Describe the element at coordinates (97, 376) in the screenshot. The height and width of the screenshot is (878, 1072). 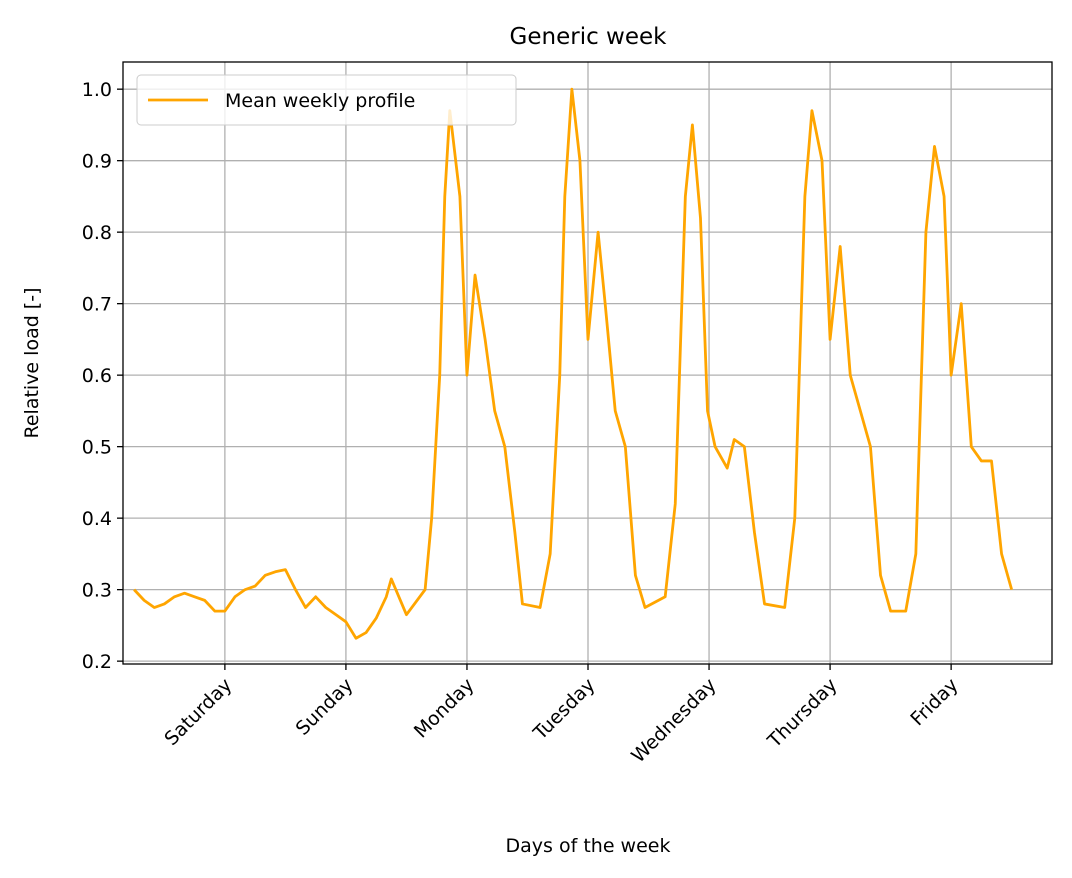
I see `y-tick-label: 0.6` at that location.